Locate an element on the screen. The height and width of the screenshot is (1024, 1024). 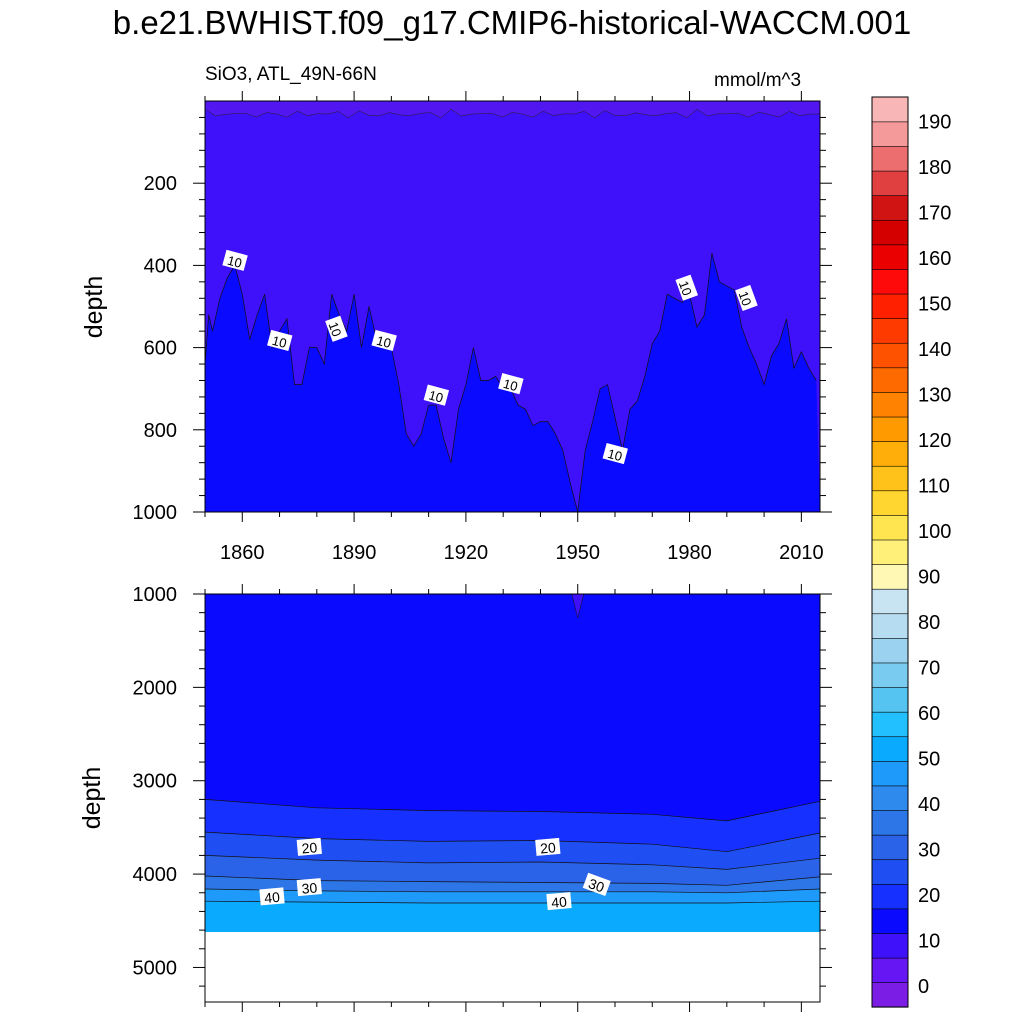
colorbar-label: 60 is located at coordinates (929, 714).